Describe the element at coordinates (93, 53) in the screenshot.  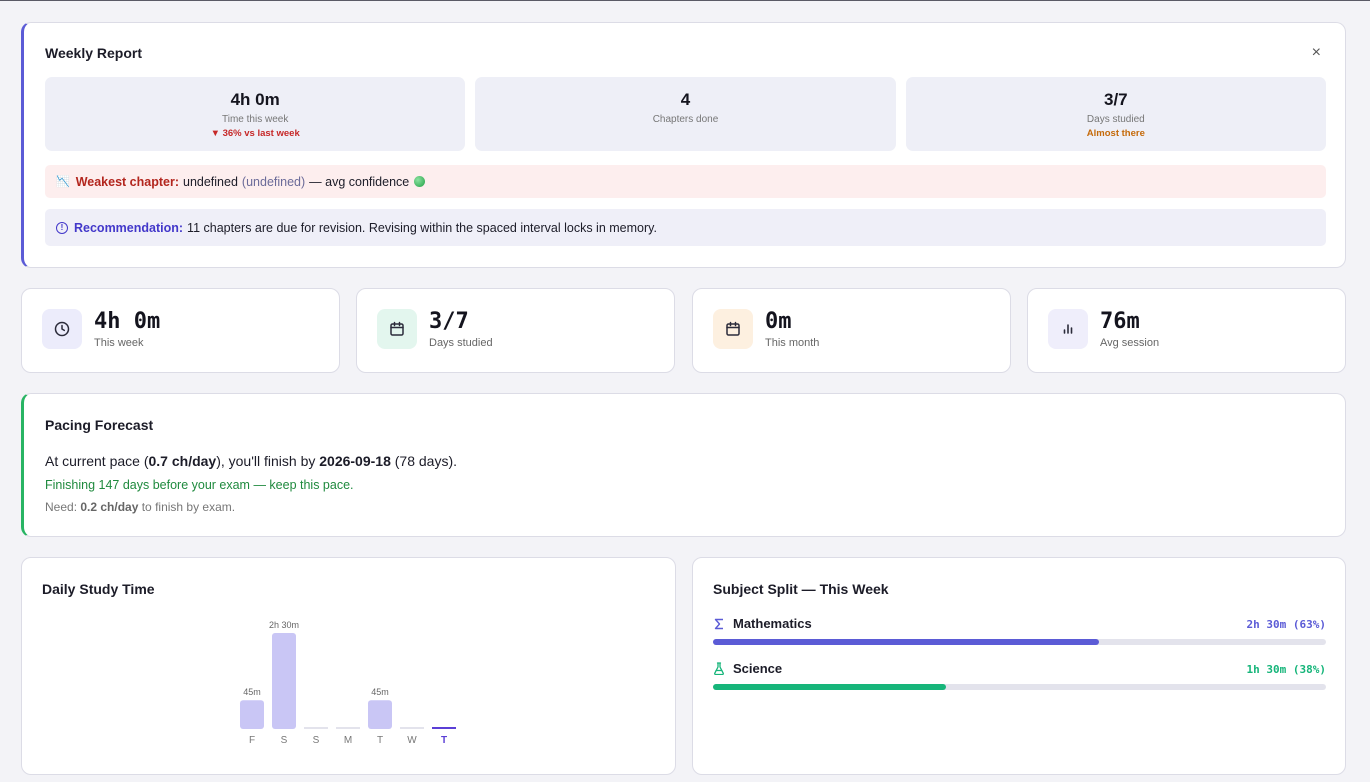
I see `weekly-report-title: Weekly Report` at that location.